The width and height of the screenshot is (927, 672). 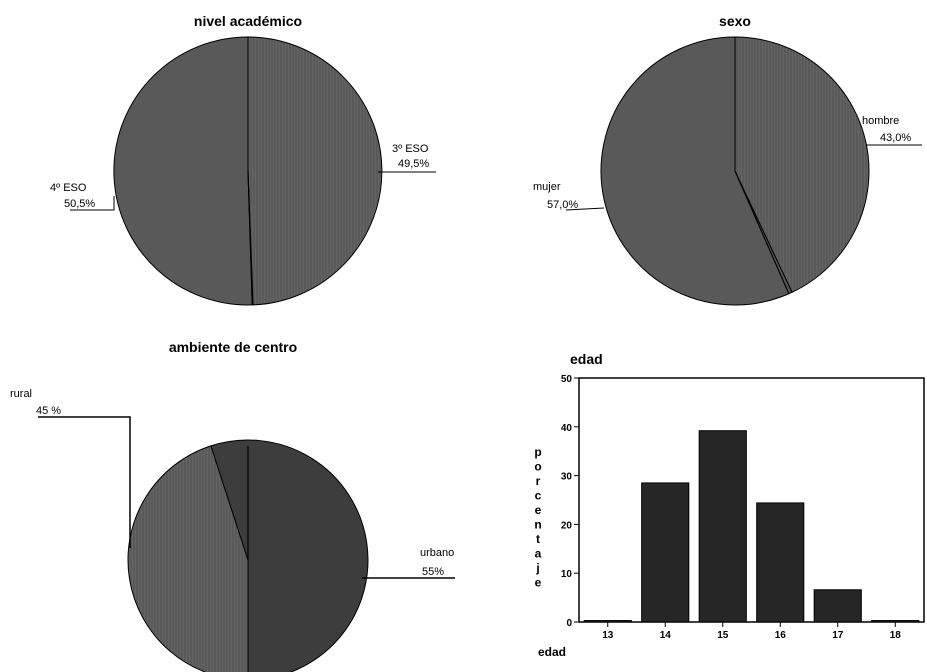 What do you see at coordinates (183, 171) in the screenshot?
I see `pie-slice-4-eso` at bounding box center [183, 171].